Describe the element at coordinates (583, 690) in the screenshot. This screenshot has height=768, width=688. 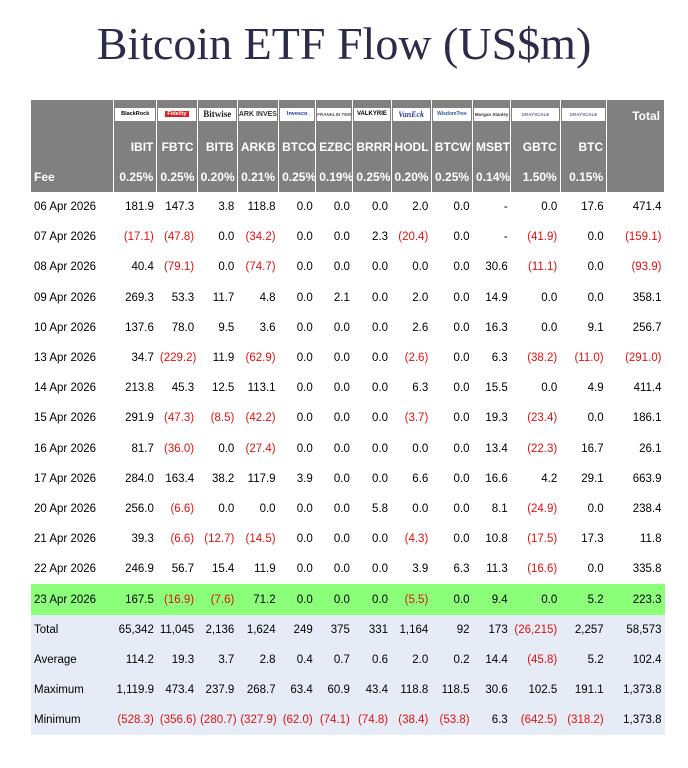
I see `summary-value: 191.1` at that location.